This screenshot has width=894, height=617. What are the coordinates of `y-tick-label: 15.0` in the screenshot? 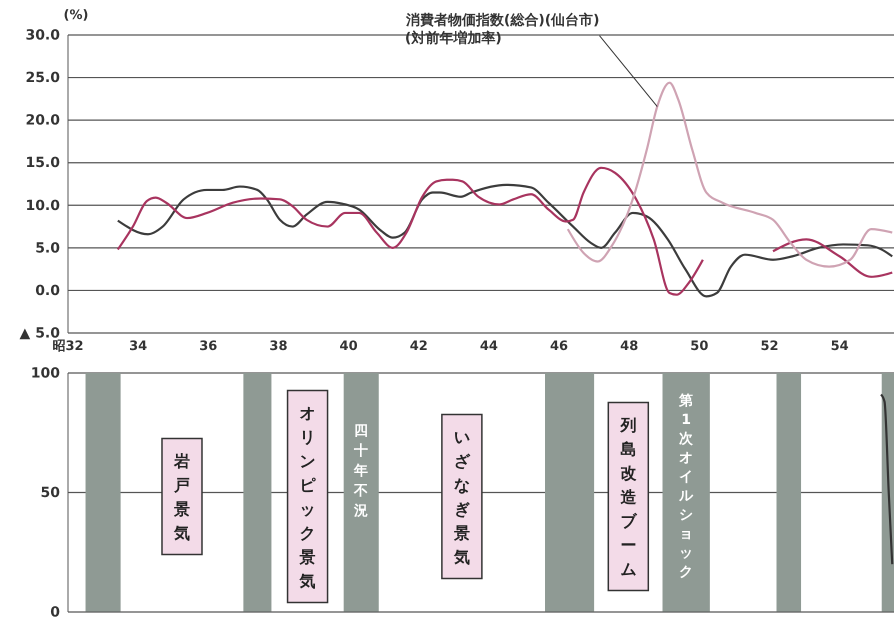 It's located at (42, 163).